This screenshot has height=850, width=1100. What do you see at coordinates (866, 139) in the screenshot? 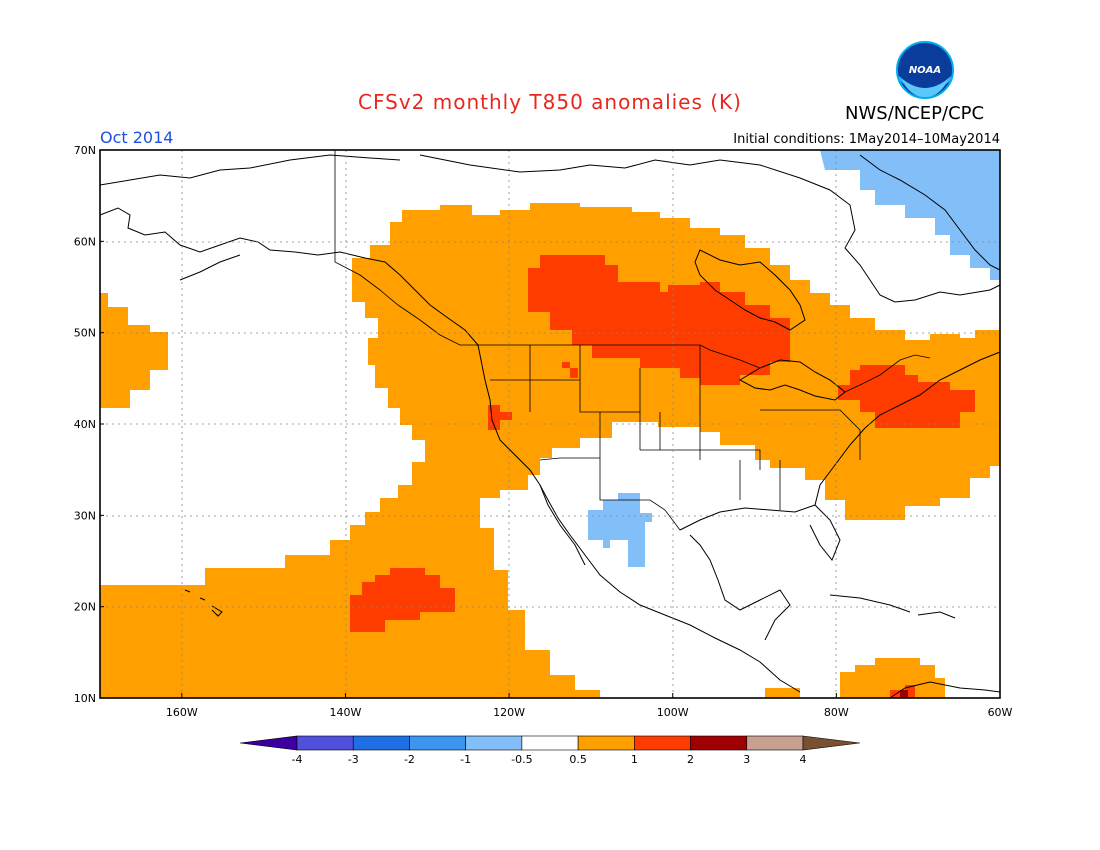
I see `initial-conditions: Initial conditions: 1May2014–10May2014` at bounding box center [866, 139].